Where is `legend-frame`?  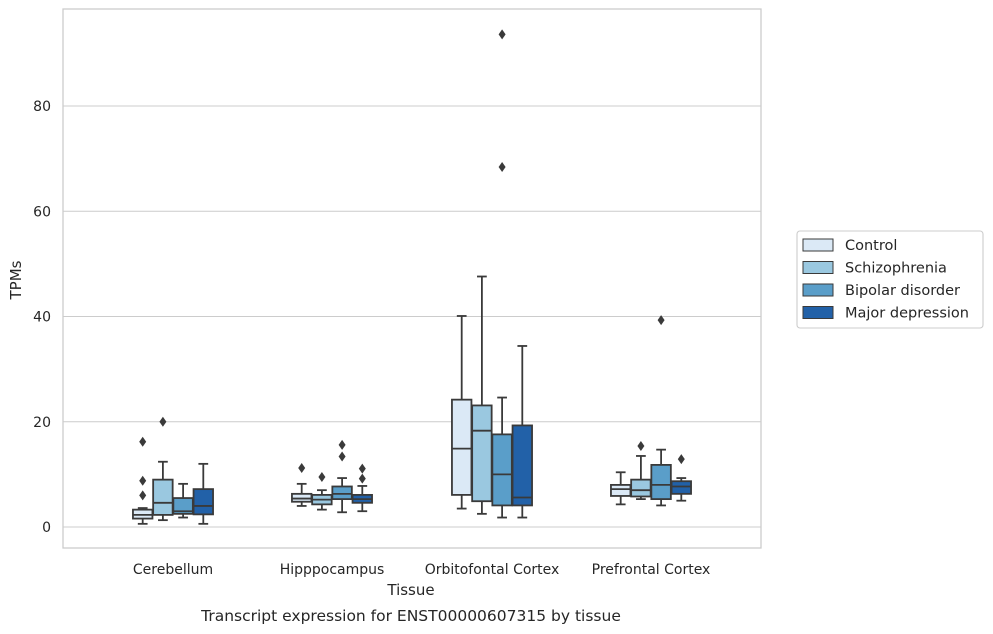 legend-frame is located at coordinates (890, 279).